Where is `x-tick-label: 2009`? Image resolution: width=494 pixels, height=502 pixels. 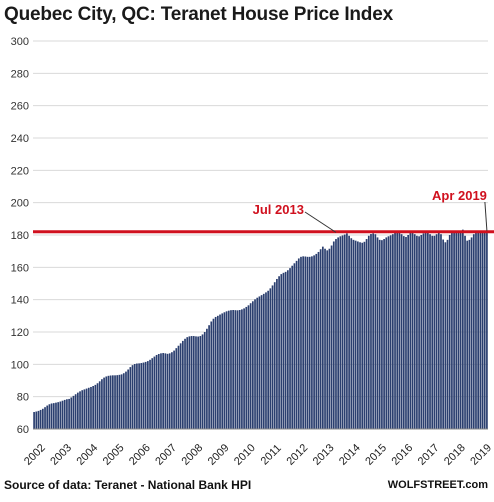
x-tick-label: 2009 is located at coordinates (219, 455).